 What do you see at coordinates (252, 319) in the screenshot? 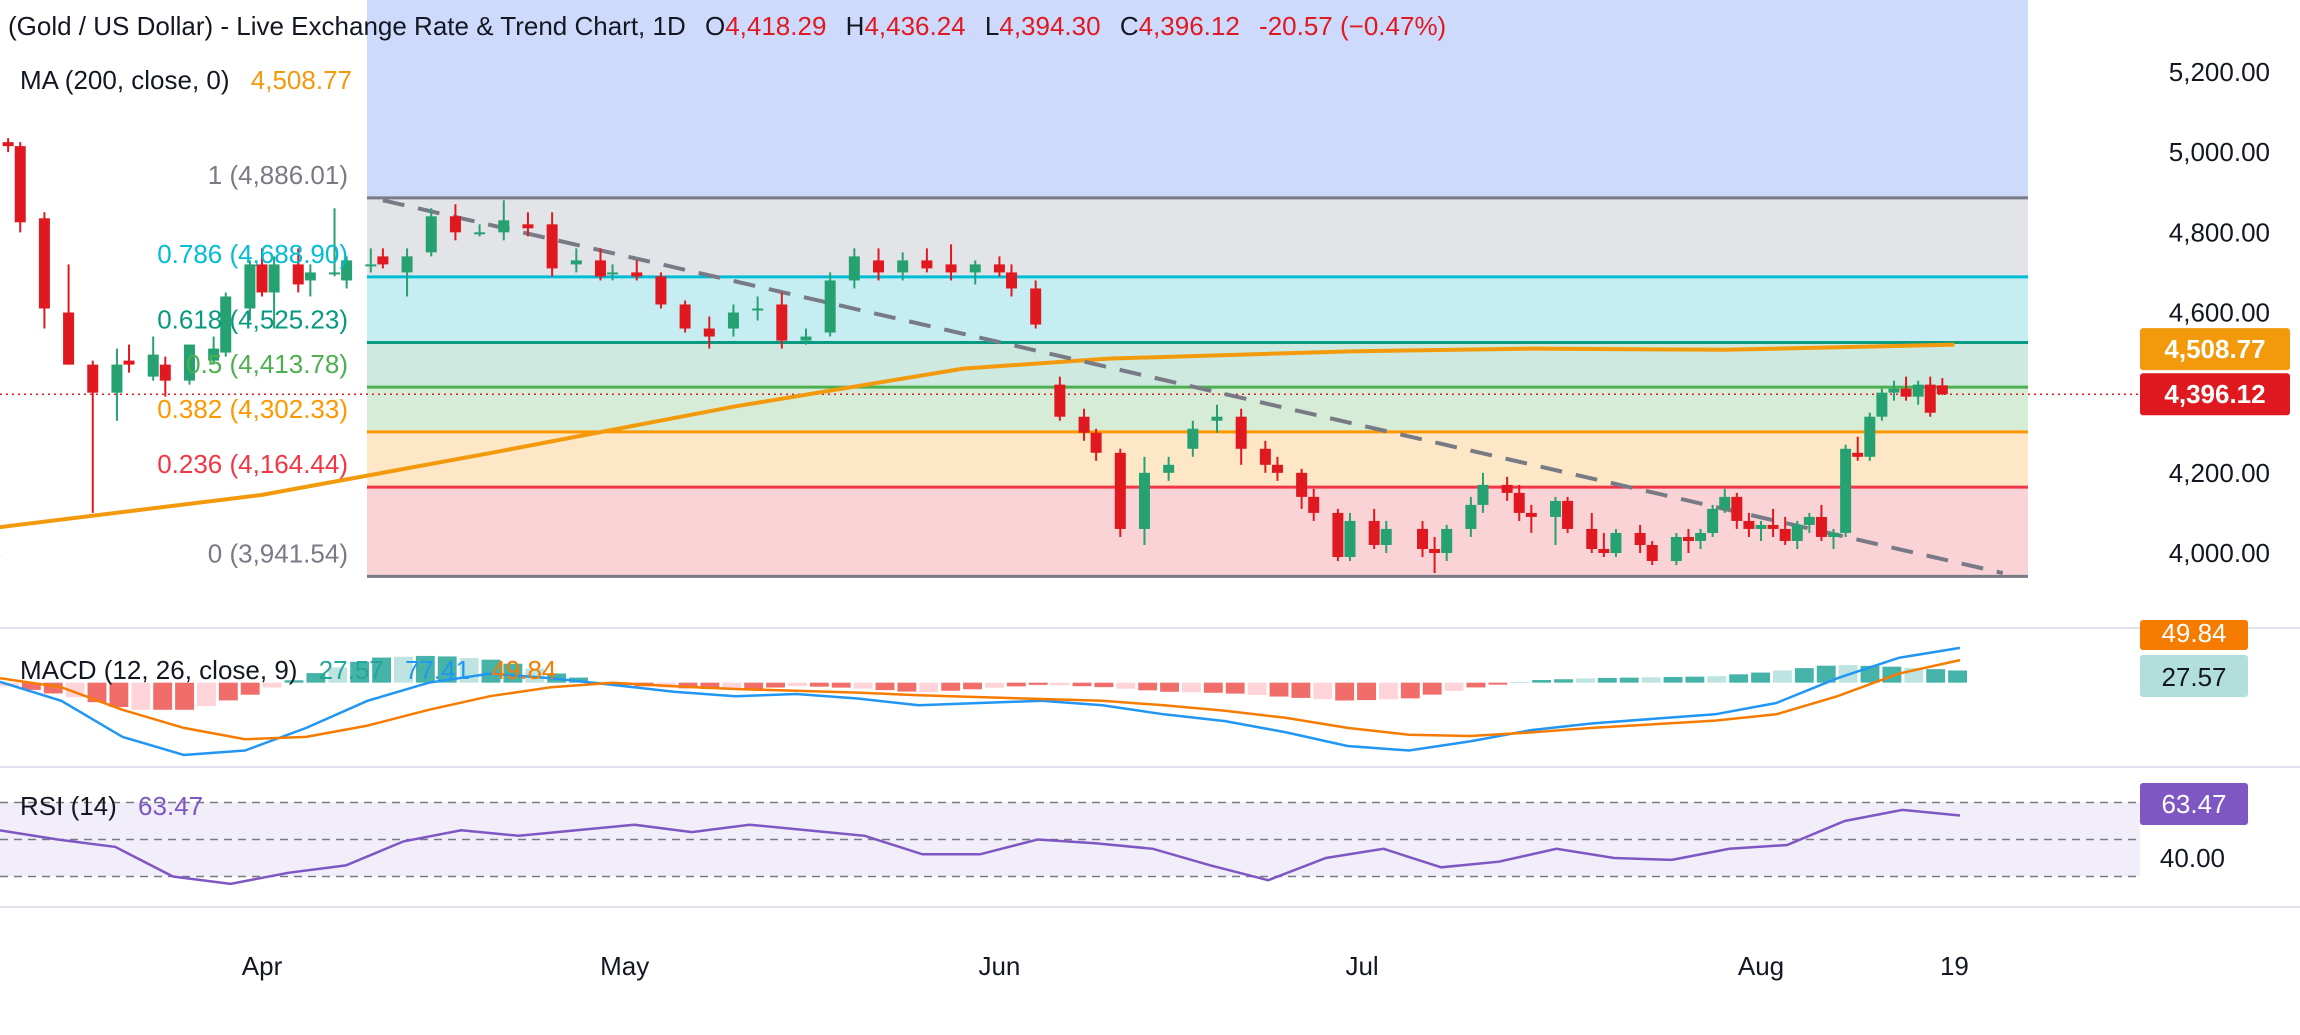
I see `fib-label-0.618: 0.618 (4,525.23)` at bounding box center [252, 319].